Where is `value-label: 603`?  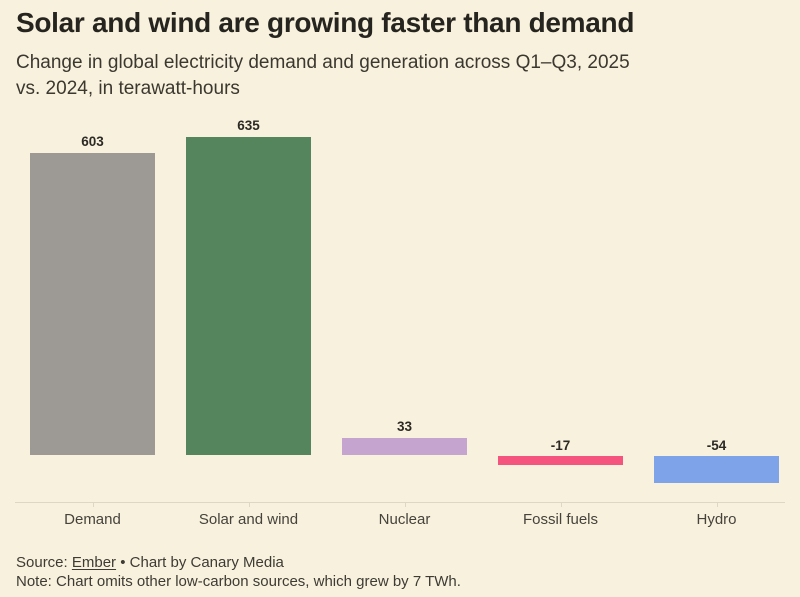 value-label: 603 is located at coordinates (92, 141).